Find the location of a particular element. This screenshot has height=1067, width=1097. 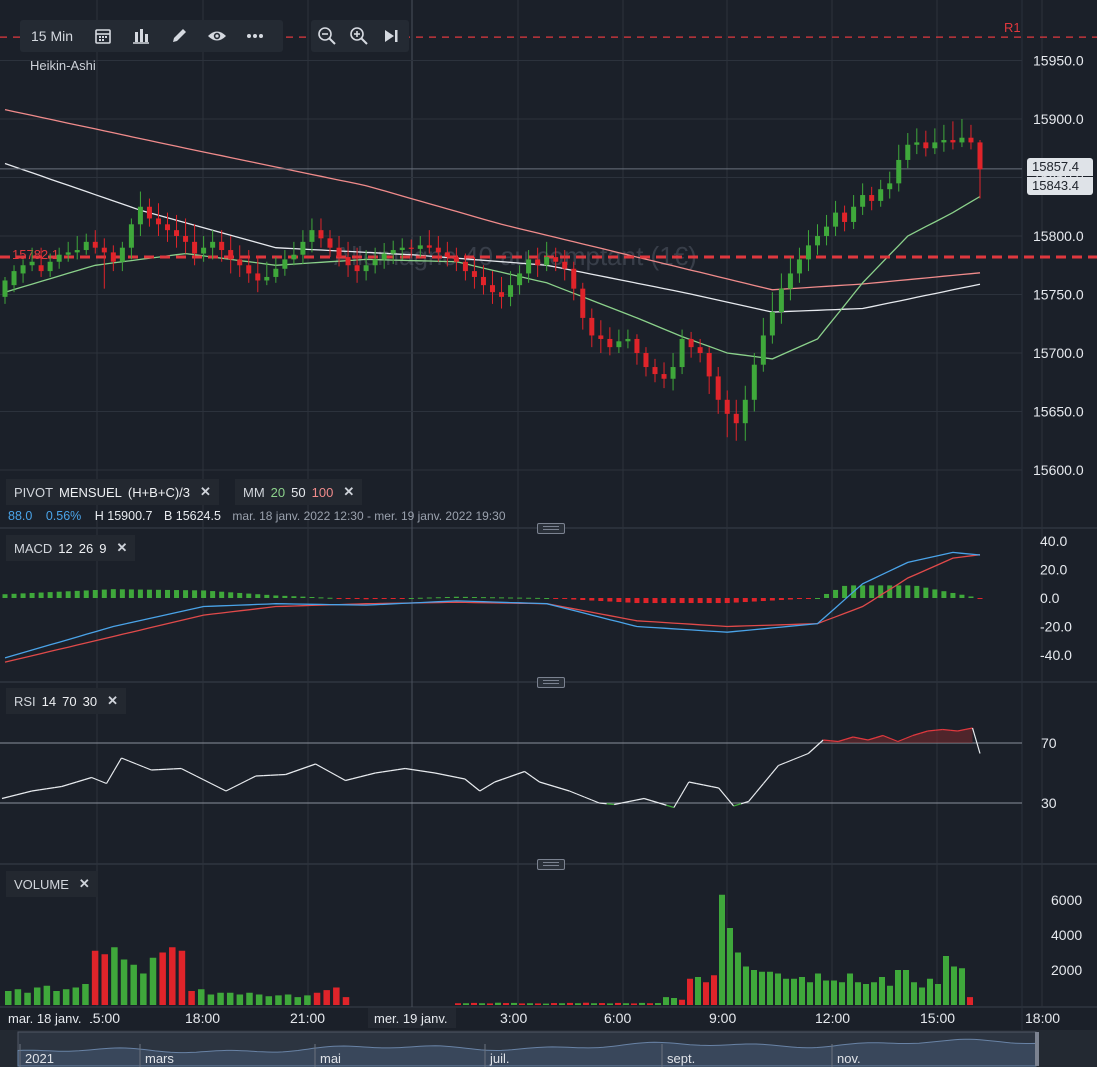

time-tick-label: 18:00 is located at coordinates (1042, 1018).